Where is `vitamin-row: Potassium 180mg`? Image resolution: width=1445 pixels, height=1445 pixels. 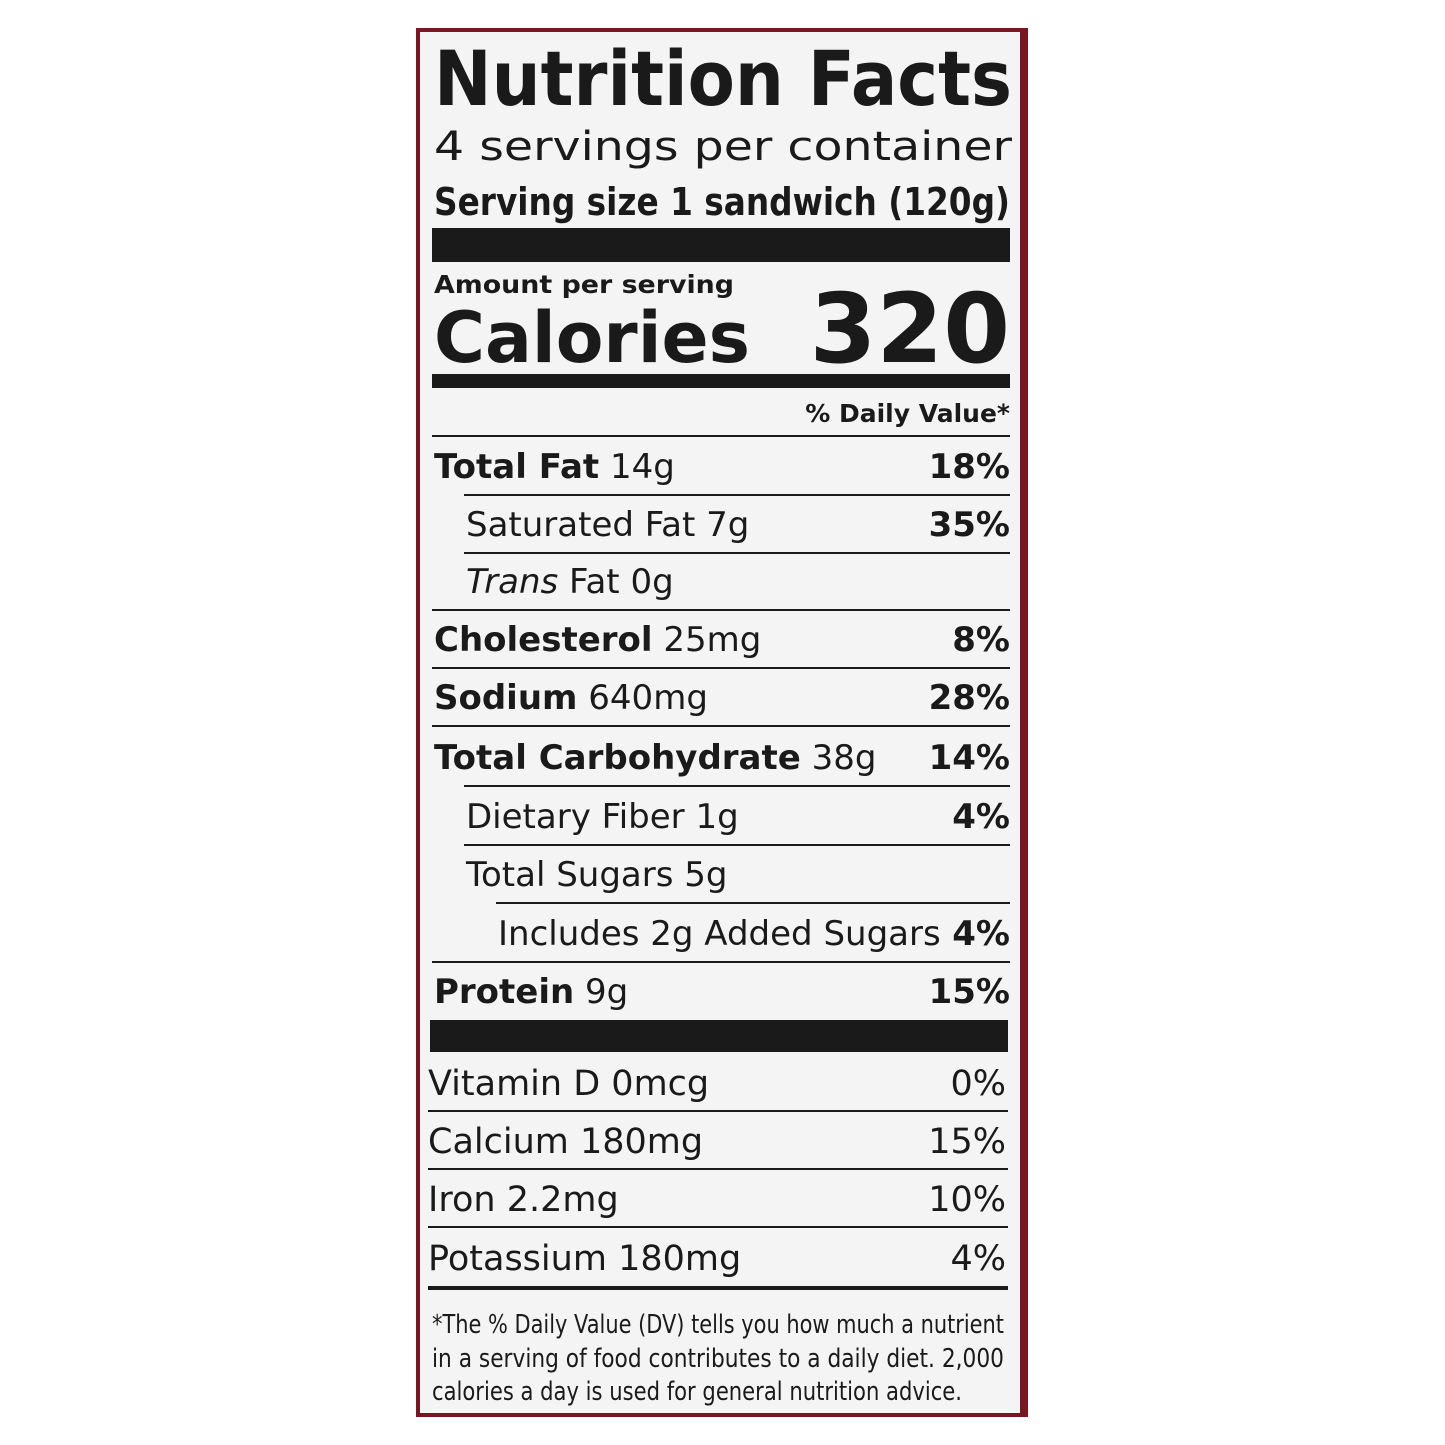
vitamin-row: Potassium 180mg is located at coordinates (584, 1259).